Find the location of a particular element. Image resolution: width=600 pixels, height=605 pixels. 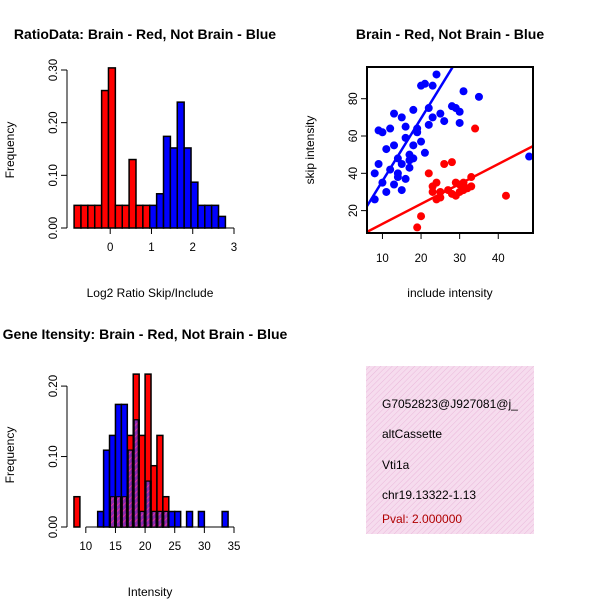

intensity-histogram-y-tick-label: 0.20 is located at coordinates (54, 386).